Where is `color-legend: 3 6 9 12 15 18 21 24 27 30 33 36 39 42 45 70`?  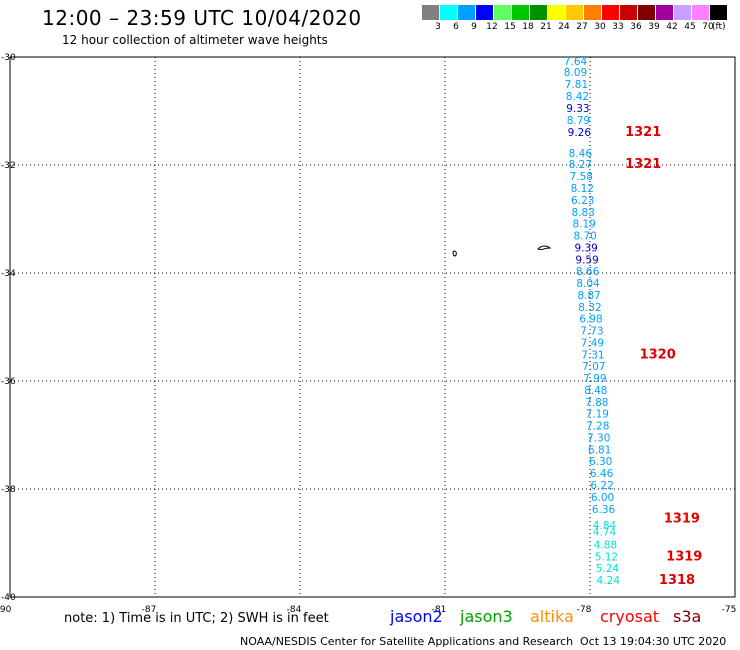
color-legend: 3 6 9 12 15 18 21 24 27 30 33 36 39 42 45 70 is located at coordinates (575, 20).